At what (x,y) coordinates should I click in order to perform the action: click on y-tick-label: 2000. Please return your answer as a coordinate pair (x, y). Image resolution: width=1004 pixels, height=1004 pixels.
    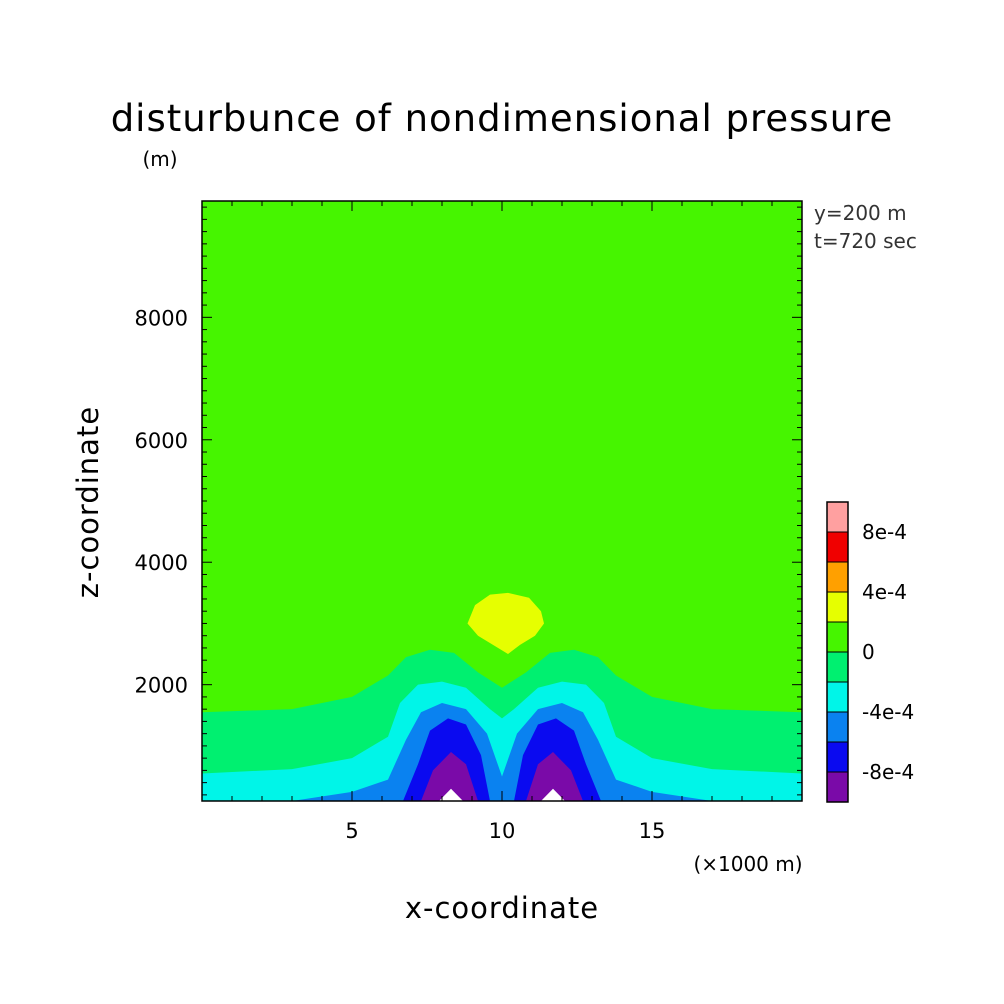
    Looking at the image, I should click on (161, 686).